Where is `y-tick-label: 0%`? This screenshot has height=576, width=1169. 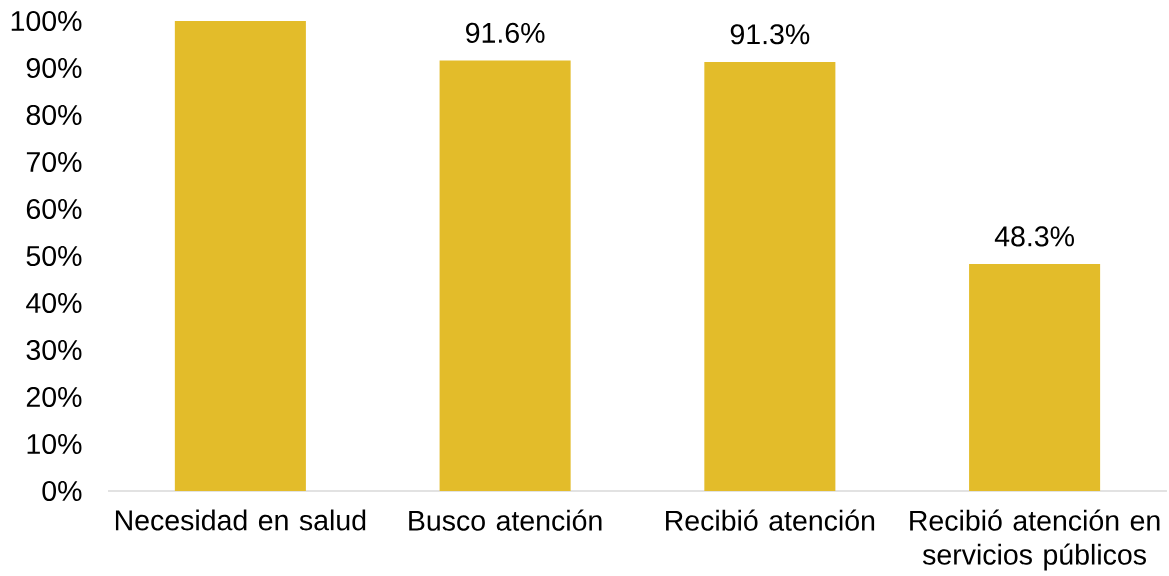 y-tick-label: 0% is located at coordinates (62, 491).